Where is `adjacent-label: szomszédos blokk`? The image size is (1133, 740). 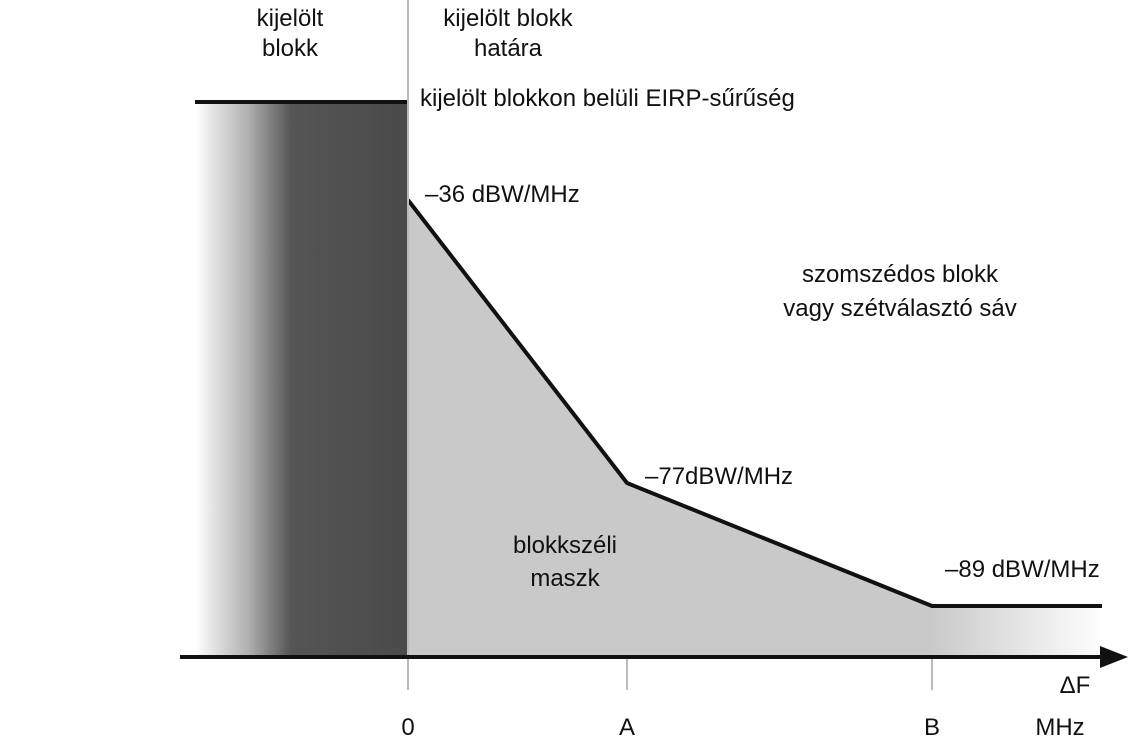 adjacent-label: szomszédos blokk is located at coordinates (900, 274).